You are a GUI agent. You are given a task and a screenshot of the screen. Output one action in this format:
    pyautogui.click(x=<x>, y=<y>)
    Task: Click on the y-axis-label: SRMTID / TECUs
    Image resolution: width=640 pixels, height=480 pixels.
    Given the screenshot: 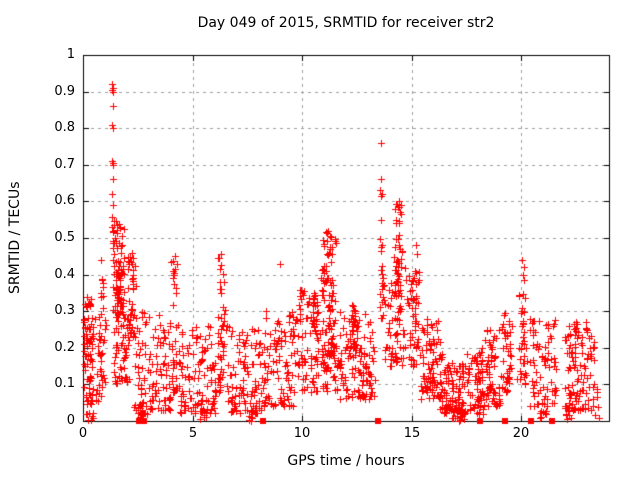 What is the action you would take?
    pyautogui.click(x=15, y=238)
    